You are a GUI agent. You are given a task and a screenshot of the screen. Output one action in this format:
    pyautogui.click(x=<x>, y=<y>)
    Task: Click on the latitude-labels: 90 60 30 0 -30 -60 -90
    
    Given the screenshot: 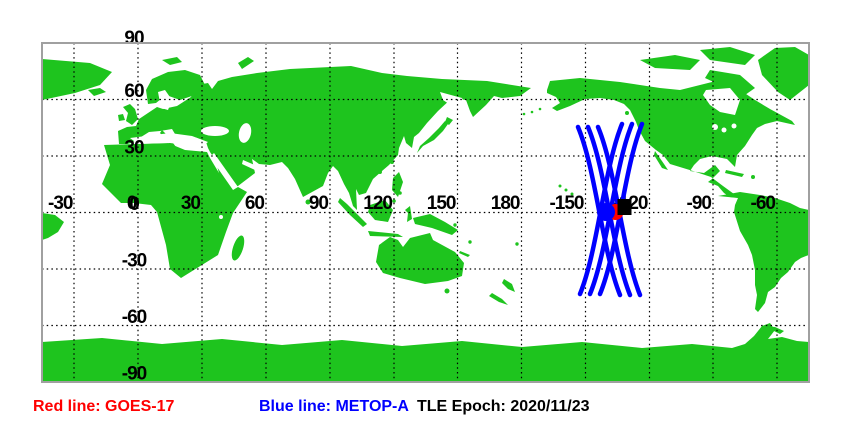 What is the action you would take?
    pyautogui.click(x=135, y=206)
    